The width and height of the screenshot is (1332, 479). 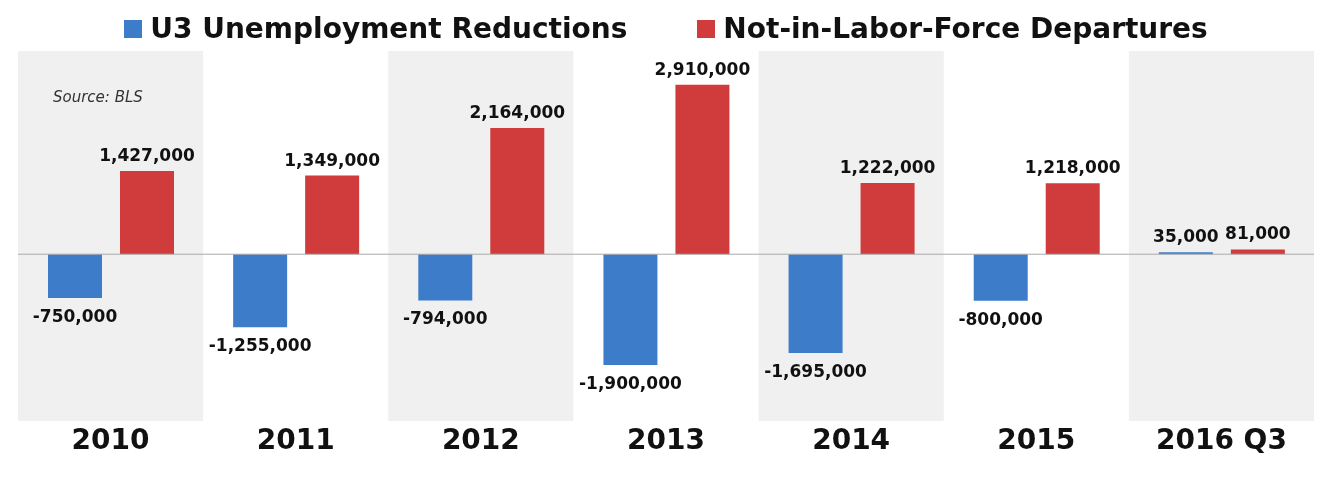 I want to click on data-label: -1,695,000, so click(x=816, y=370).